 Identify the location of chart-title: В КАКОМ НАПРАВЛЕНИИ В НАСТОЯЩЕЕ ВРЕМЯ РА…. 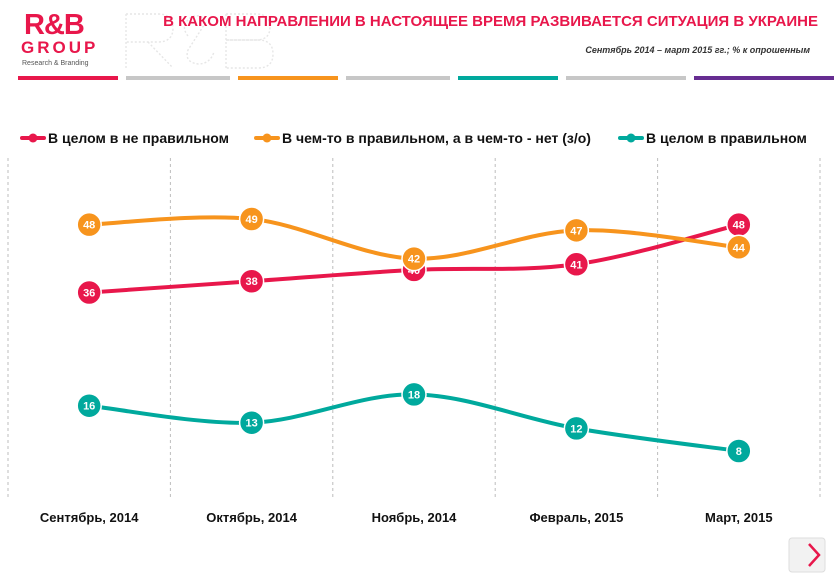
(490, 21).